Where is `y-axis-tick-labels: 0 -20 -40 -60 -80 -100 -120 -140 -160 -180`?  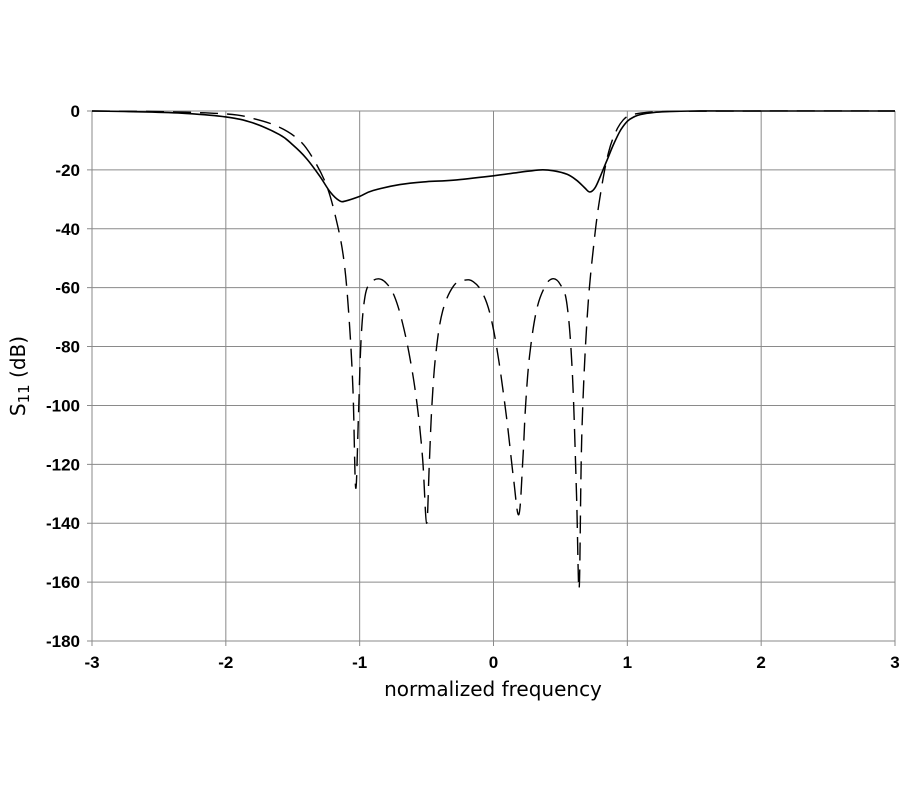 y-axis-tick-labels: 0 -20 -40 -60 -80 -100 -120 -140 -160 -180 is located at coordinates (63, 376).